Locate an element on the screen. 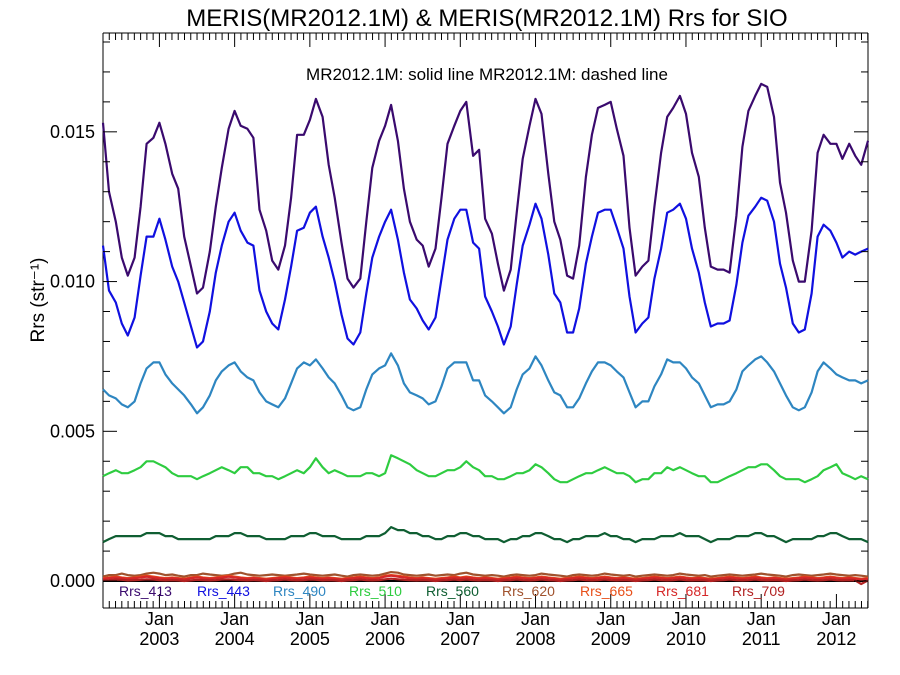 The height and width of the screenshot is (675, 900). x-tick-label-year: 2003 is located at coordinates (159, 639).